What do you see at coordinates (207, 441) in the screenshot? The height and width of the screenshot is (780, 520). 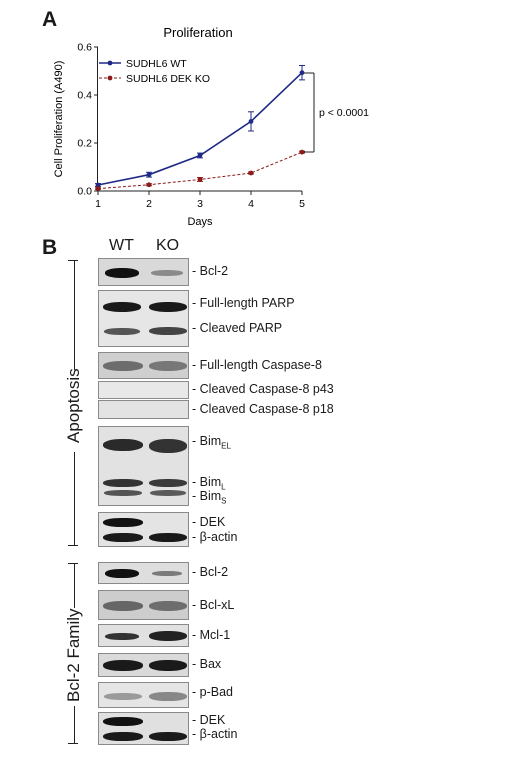 I see `label-bim-el-main: - Bim` at bounding box center [207, 441].